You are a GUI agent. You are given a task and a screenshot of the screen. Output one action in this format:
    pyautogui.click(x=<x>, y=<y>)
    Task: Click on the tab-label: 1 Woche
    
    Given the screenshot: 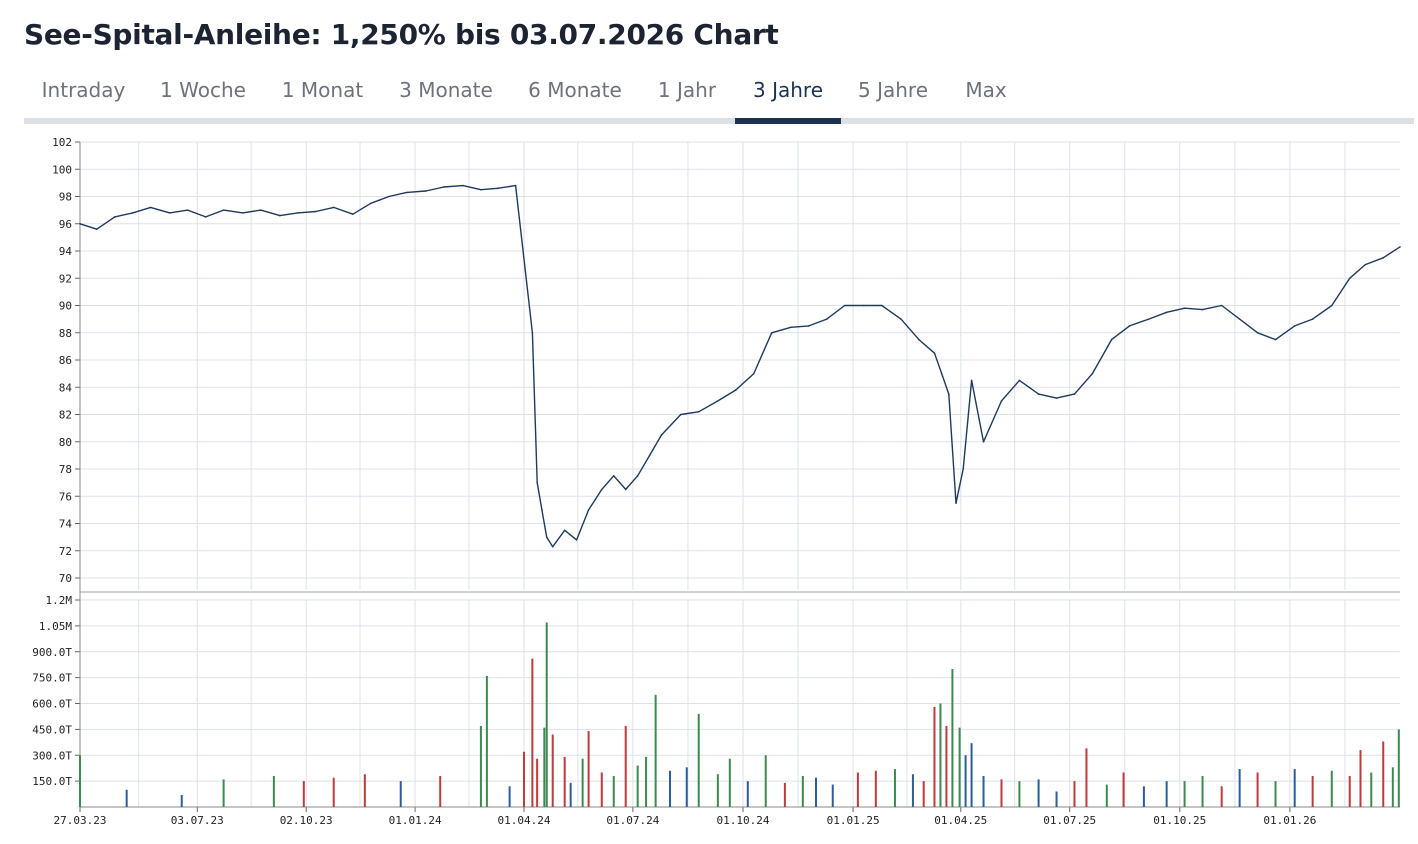 What is the action you would take?
    pyautogui.click(x=203, y=90)
    